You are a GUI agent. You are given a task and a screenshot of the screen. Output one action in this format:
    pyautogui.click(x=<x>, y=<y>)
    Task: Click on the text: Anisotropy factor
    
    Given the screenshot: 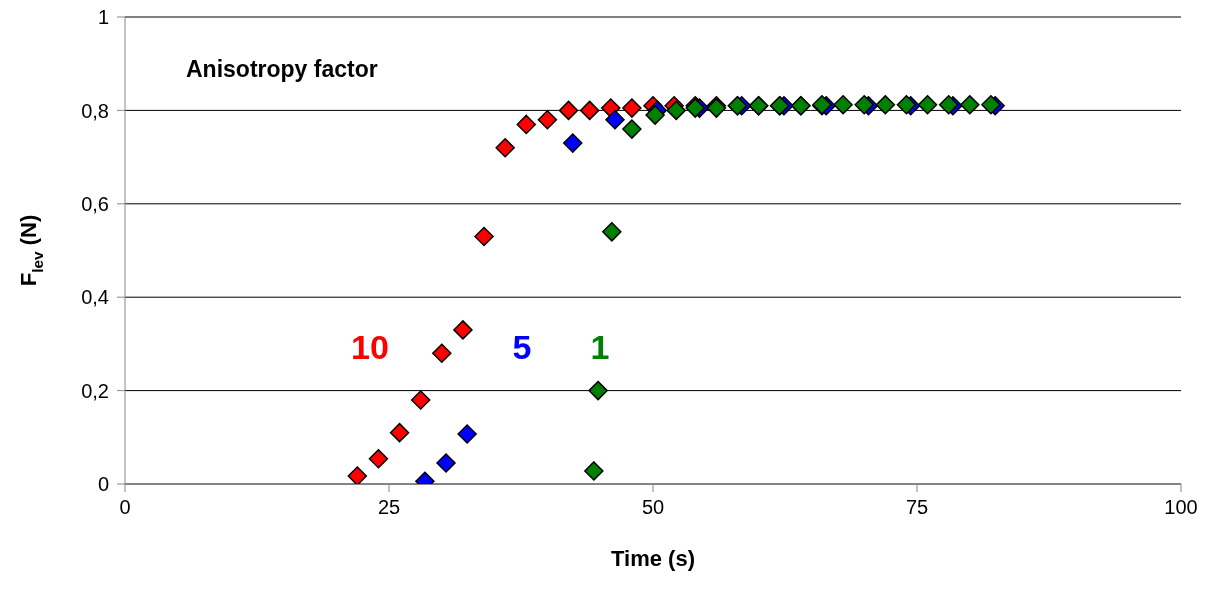 What is the action you would take?
    pyautogui.click(x=282, y=69)
    